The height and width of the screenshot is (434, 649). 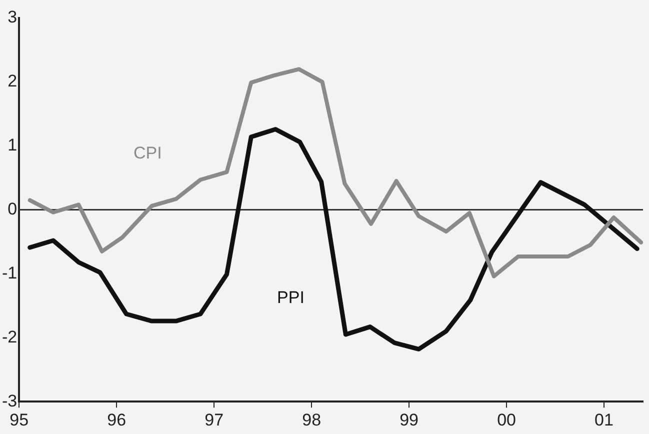 What do you see at coordinates (19, 420) in the screenshot?
I see `x-tick-label: 95` at bounding box center [19, 420].